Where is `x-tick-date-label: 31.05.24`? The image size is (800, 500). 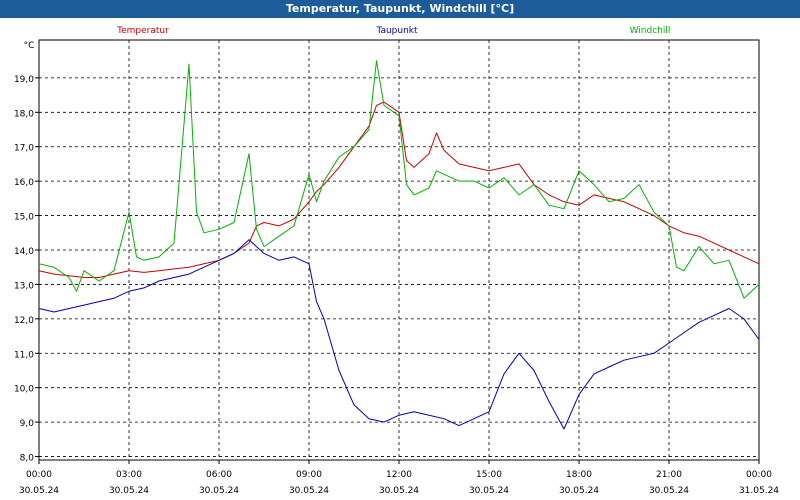 x-tick-date-label: 31.05.24 is located at coordinates (759, 491).